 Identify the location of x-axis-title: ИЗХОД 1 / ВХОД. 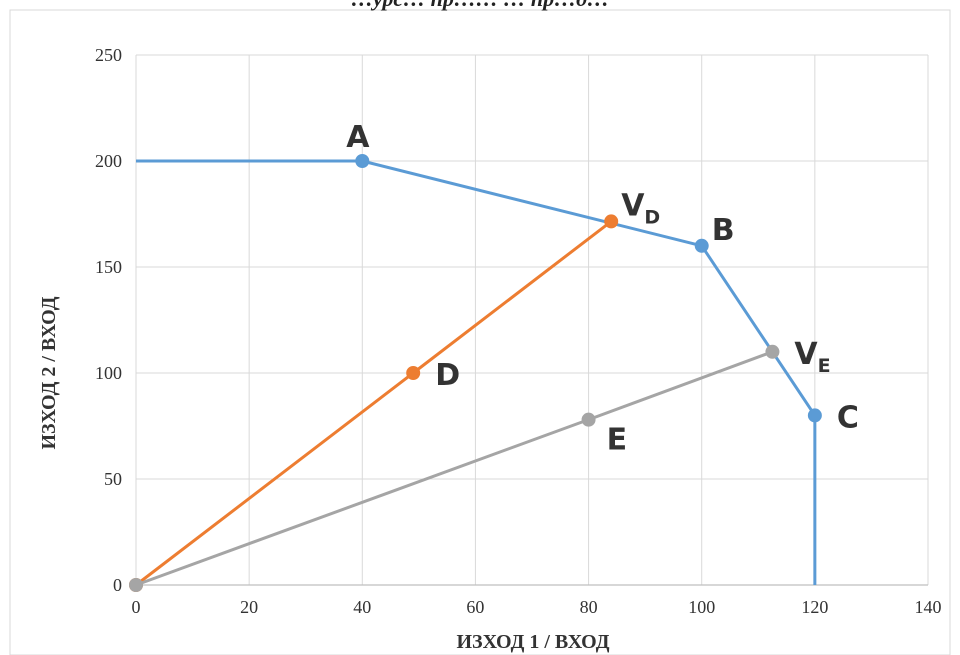
(532, 642).